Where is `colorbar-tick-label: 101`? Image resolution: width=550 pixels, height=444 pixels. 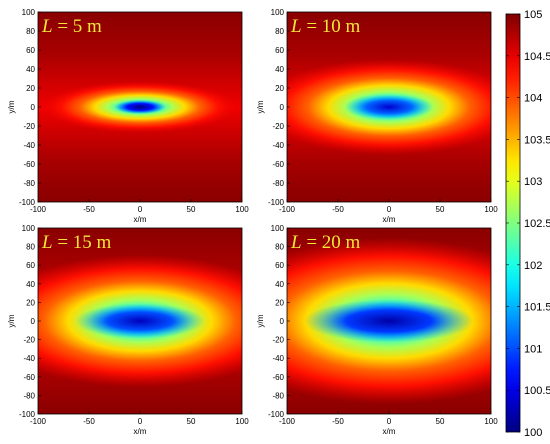
colorbar-tick-label: 101 is located at coordinates (533, 349).